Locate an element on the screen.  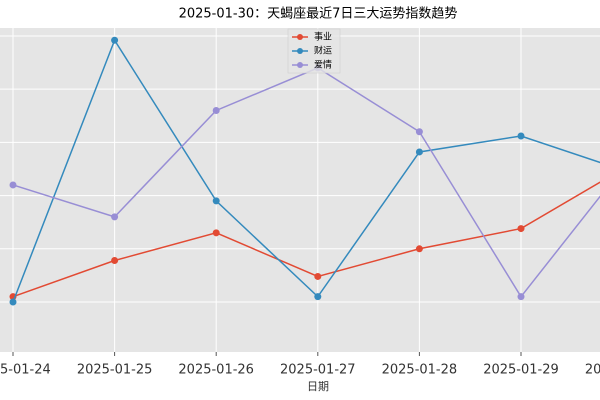
x-tick-label: 2025-01-28 is located at coordinates (420, 370).